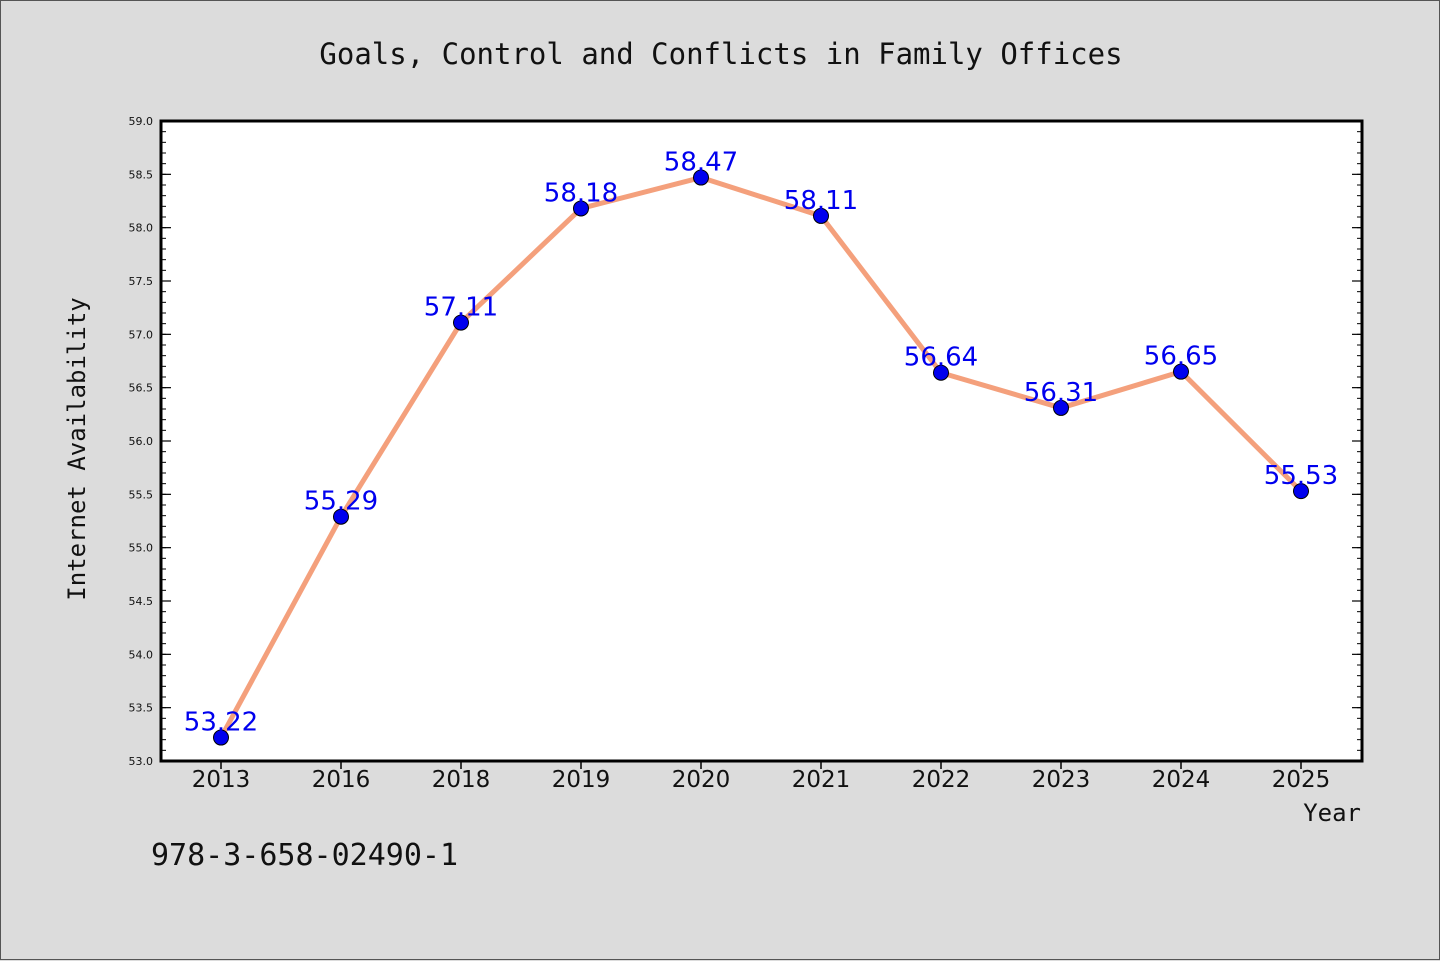 Image resolution: width=1440 pixels, height=961 pixels. Describe the element at coordinates (141, 388) in the screenshot. I see `y-tick-label: 56.5` at that location.